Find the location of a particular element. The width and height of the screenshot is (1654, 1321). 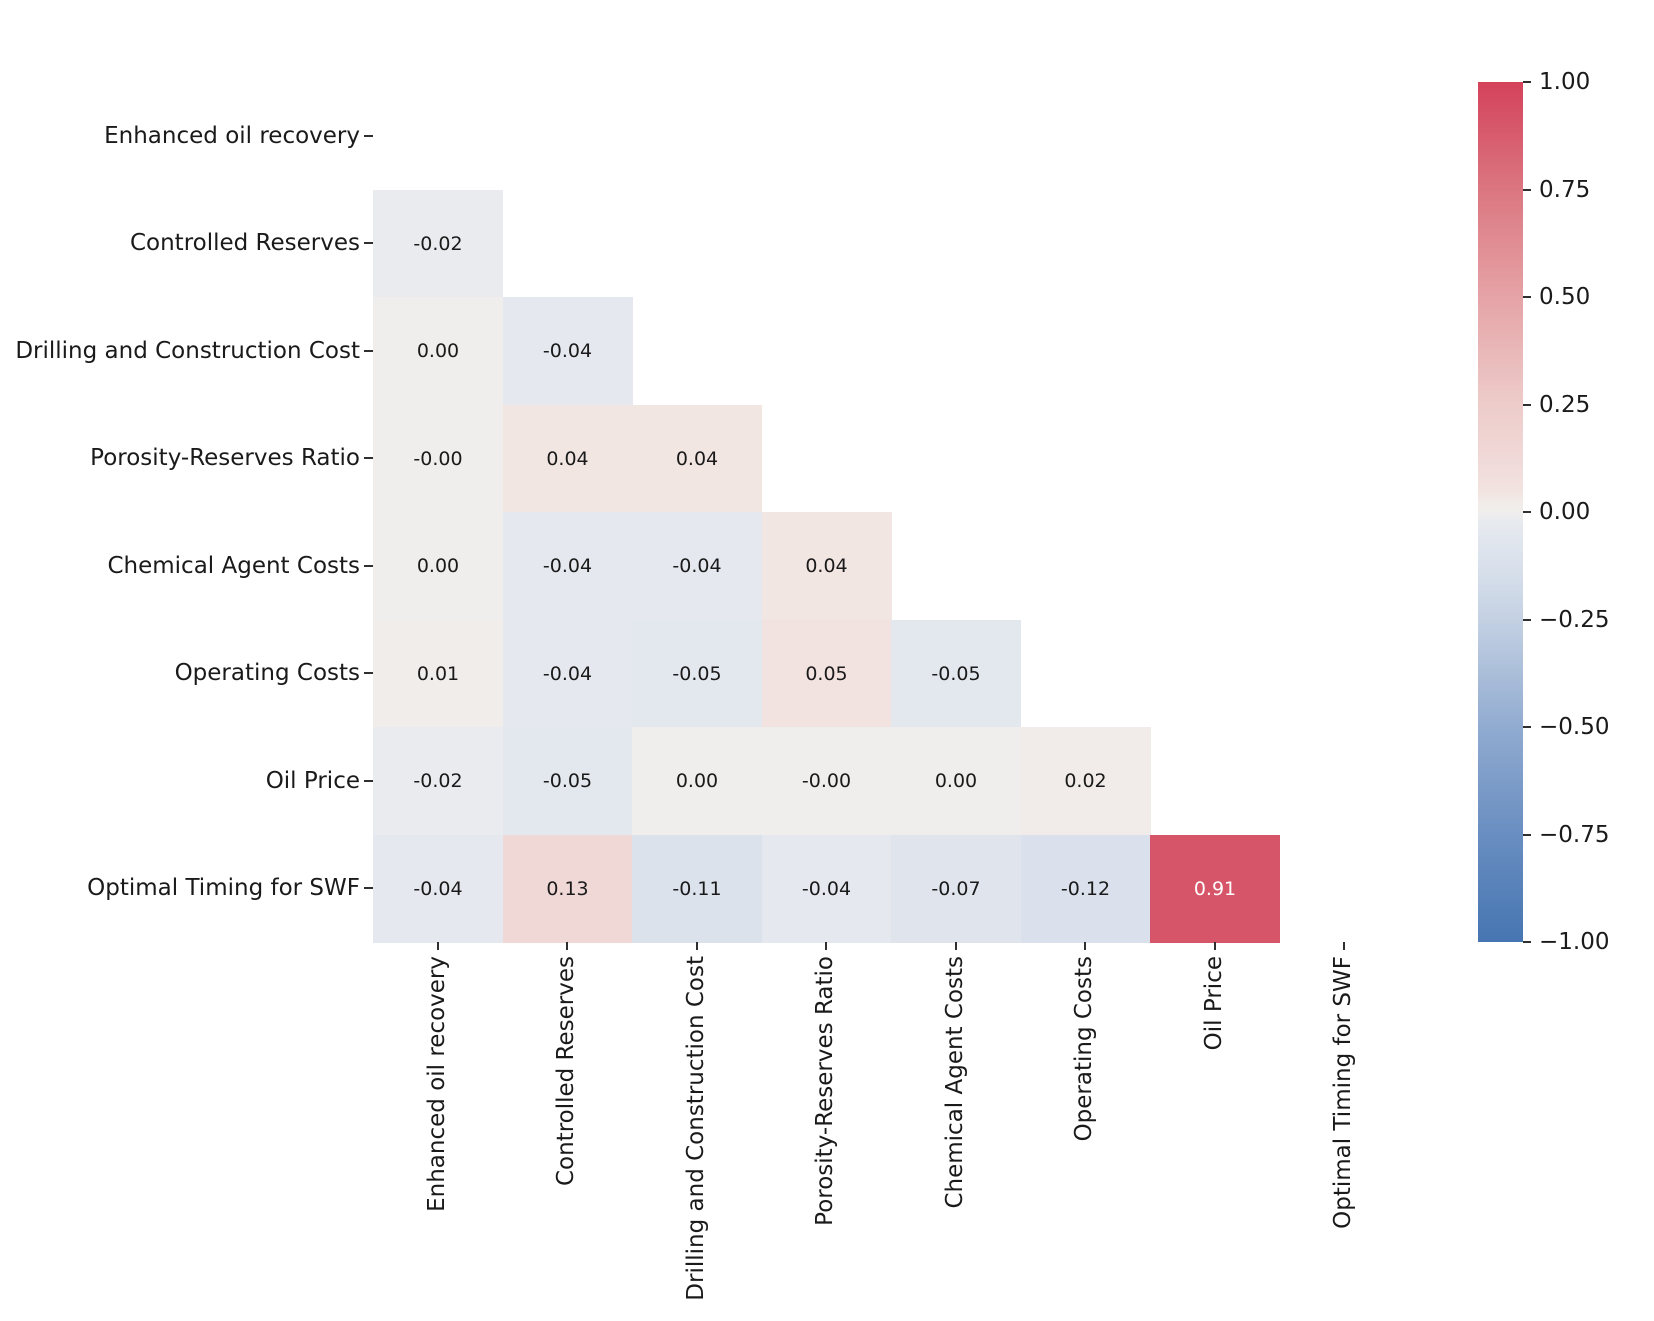

colorbar-tick-label: 0.50 is located at coordinates (1565, 297).